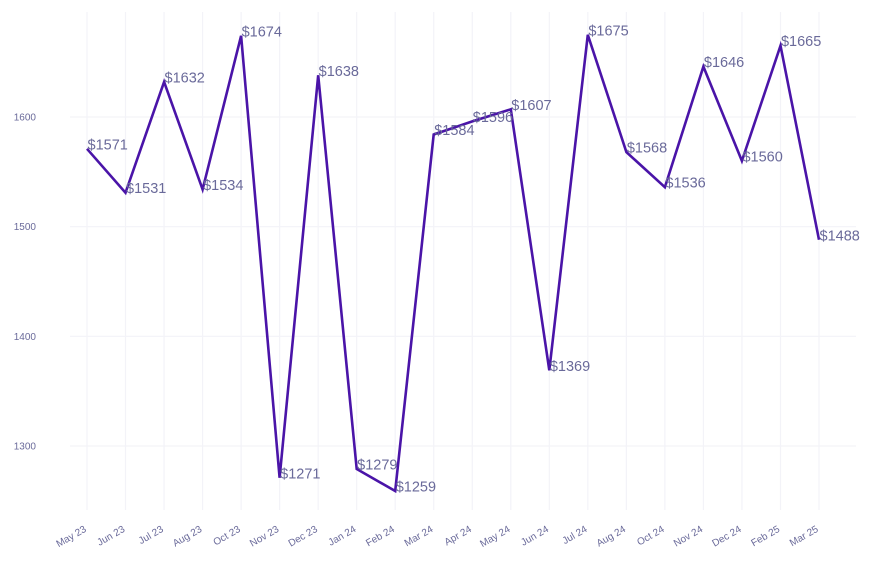 This screenshot has height=565, width=873. Describe the element at coordinates (608, 31) in the screenshot. I see `data-label: $1675` at that location.